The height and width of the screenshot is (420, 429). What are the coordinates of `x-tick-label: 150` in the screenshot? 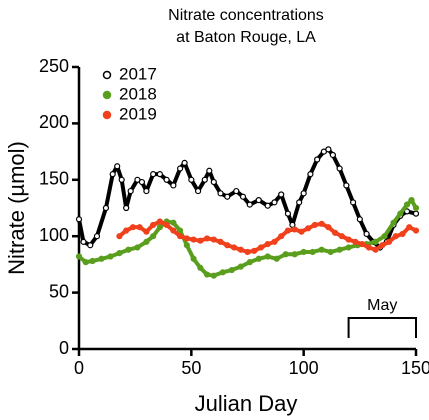 It's located at (415, 368).